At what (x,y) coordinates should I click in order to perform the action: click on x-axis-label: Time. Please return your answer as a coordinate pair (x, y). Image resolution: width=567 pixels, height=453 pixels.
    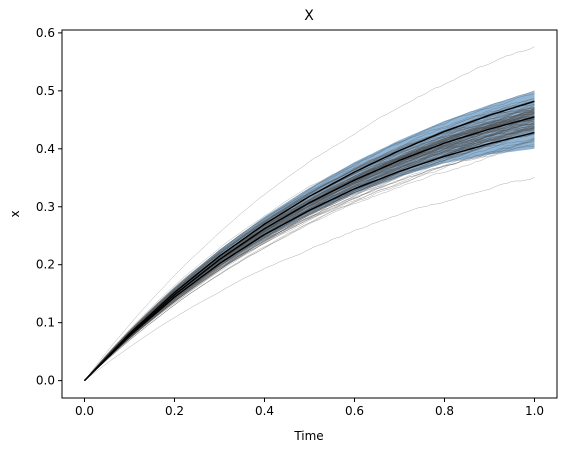
    Looking at the image, I should click on (308, 436).